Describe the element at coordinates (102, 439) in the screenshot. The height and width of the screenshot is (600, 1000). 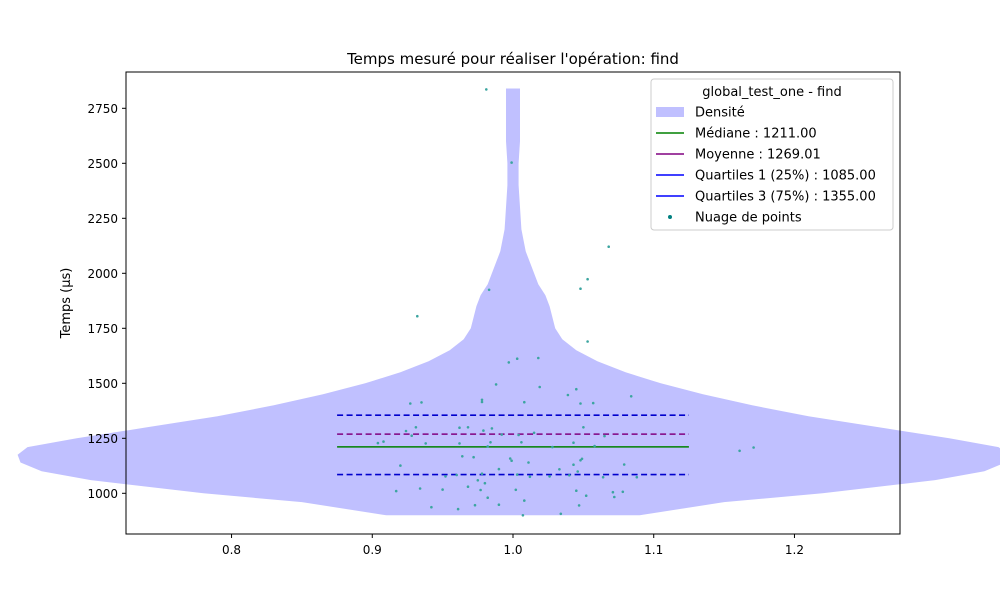
I see `y-tick-label-1: 1250` at that location.